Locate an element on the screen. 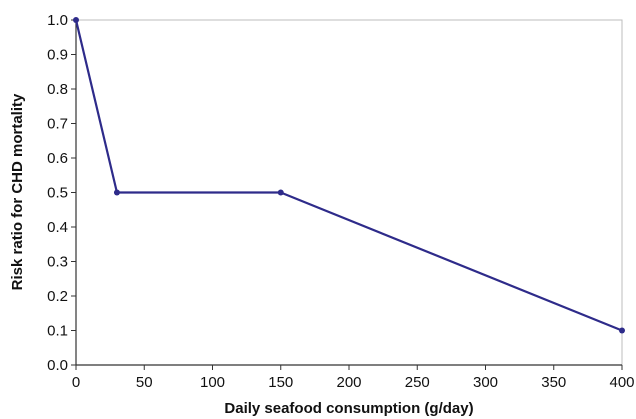 This screenshot has height=419, width=636. y-tick-label: 0.3 is located at coordinates (57, 262).